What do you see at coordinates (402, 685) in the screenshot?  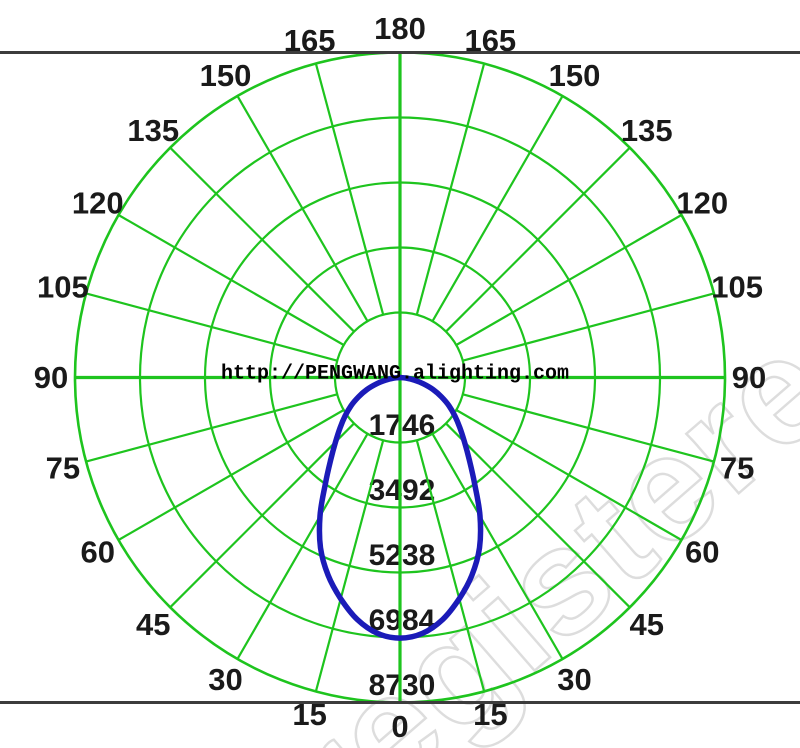 I see `ring-value-label: 8730` at bounding box center [402, 685].